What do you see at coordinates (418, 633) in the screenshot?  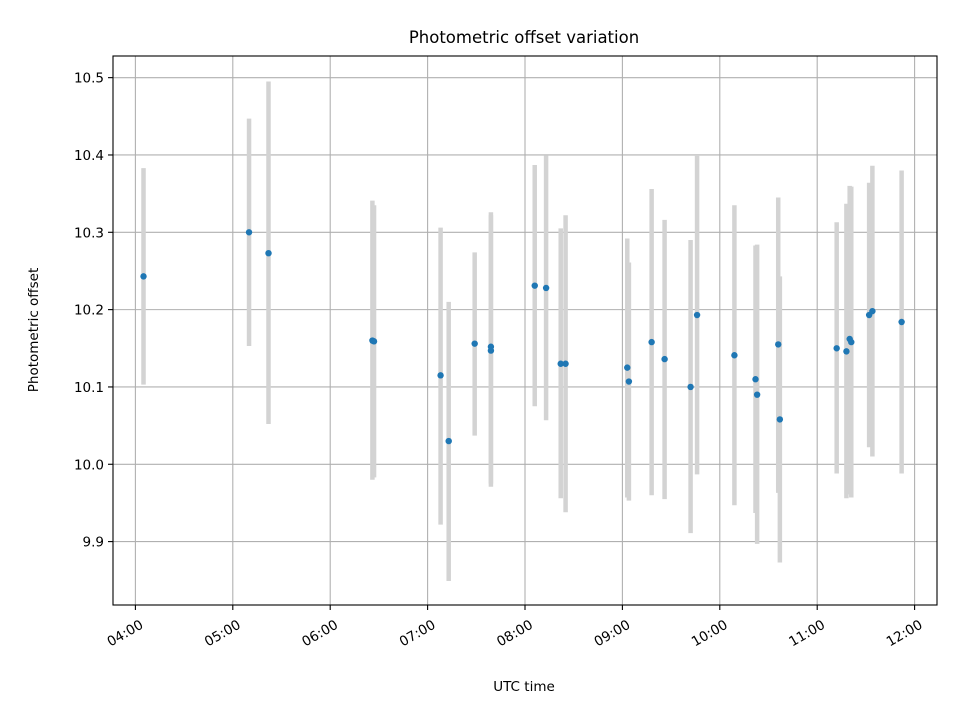 I see `x-tick-label: 07:00` at bounding box center [418, 633].